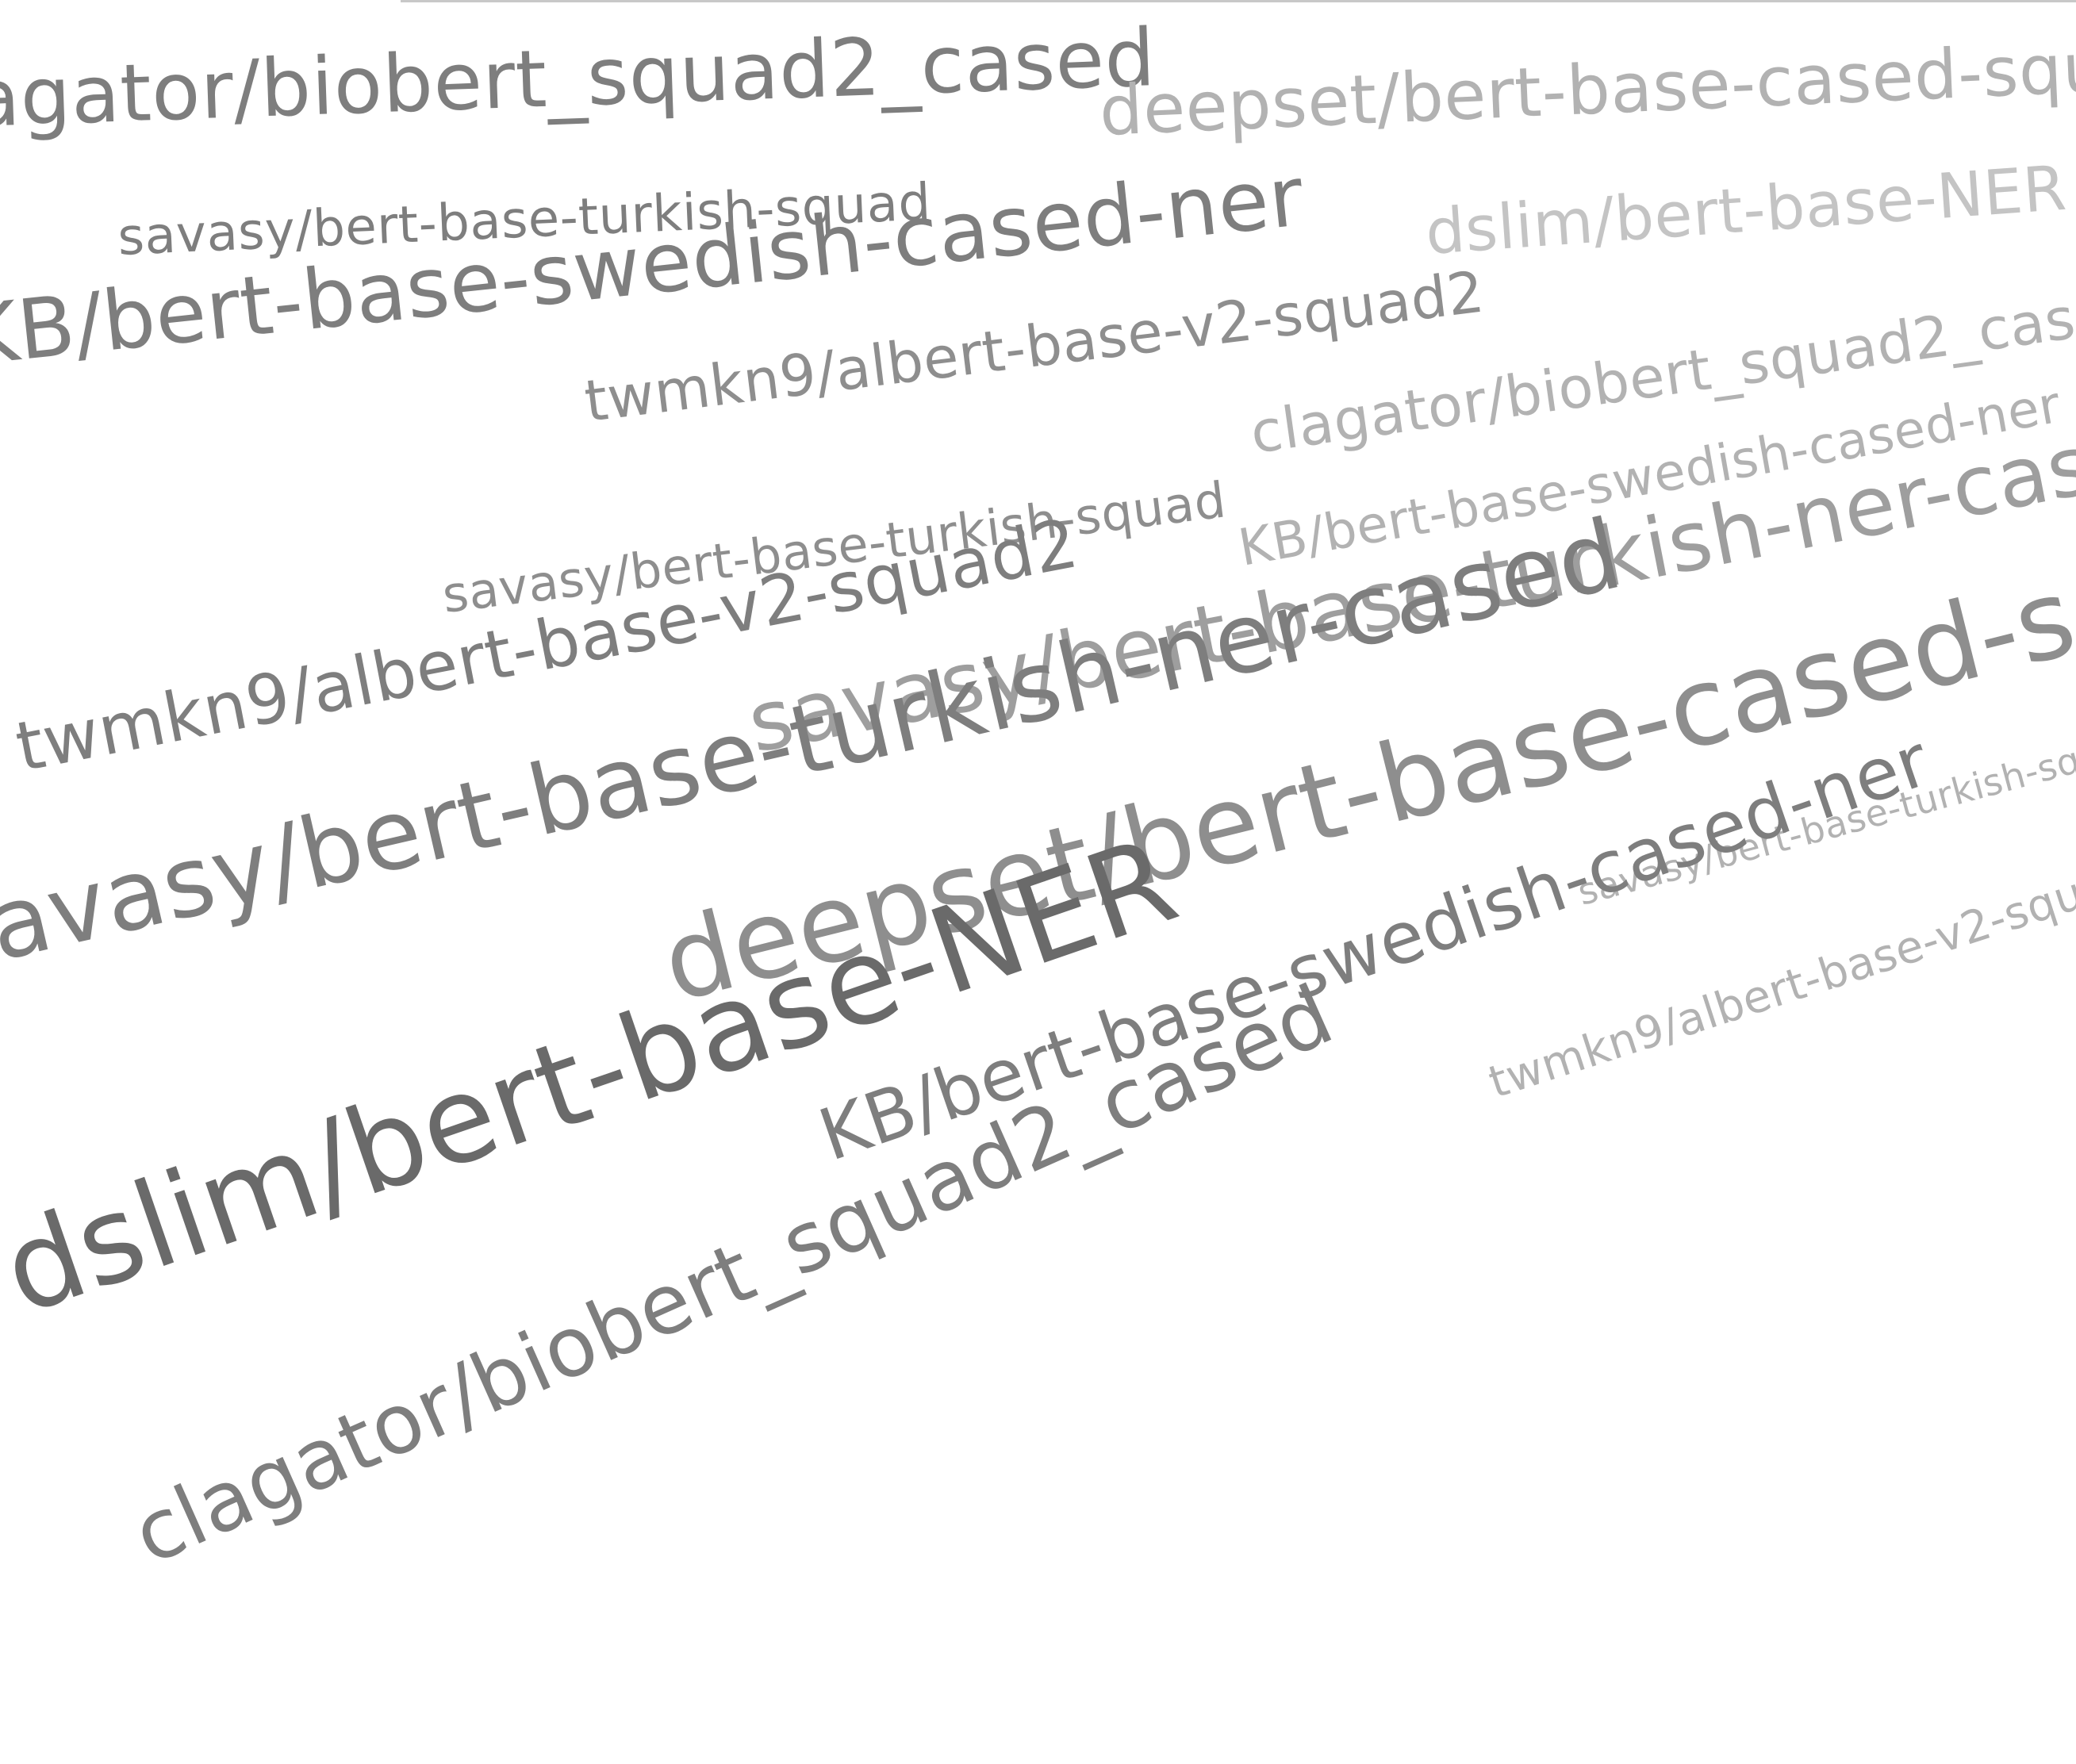 The height and width of the screenshot is (1764, 2076). I want to click on word-label: dslim/bert-base-NER, so click(1746, 210).